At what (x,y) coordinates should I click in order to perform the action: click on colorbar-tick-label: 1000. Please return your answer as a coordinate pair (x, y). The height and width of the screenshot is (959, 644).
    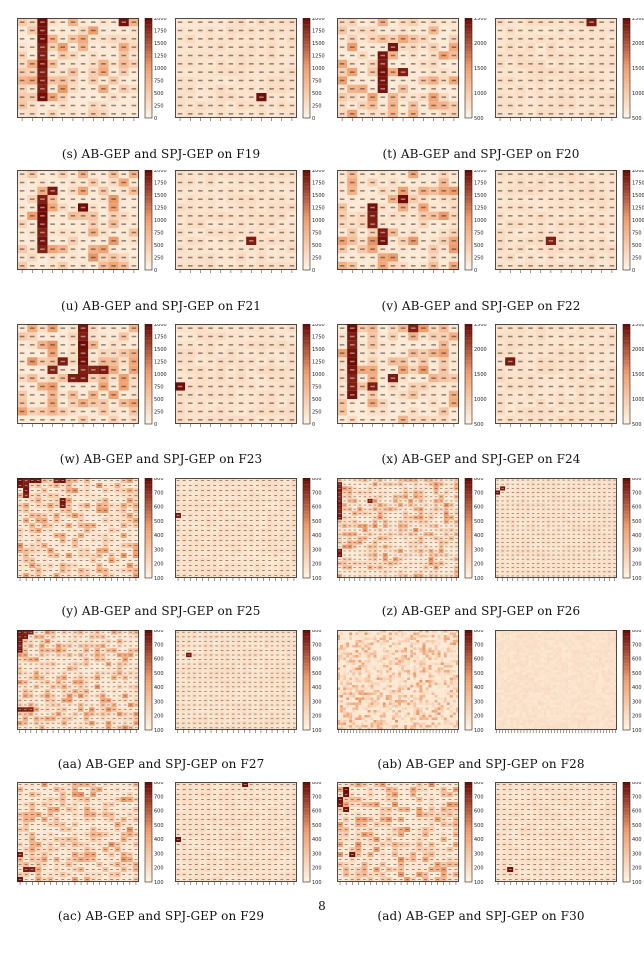
    Looking at the image, I should click on (160, 69).